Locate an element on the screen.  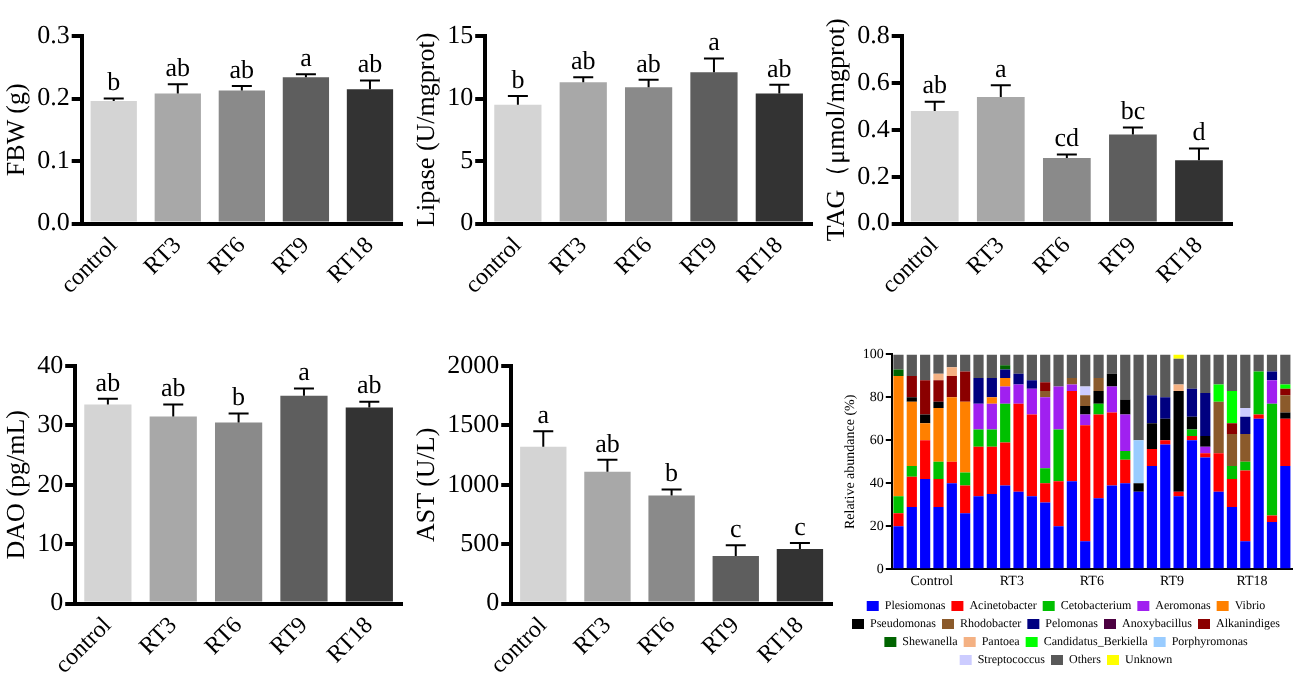
y-tick-label: 40 is located at coordinates (50, 363).